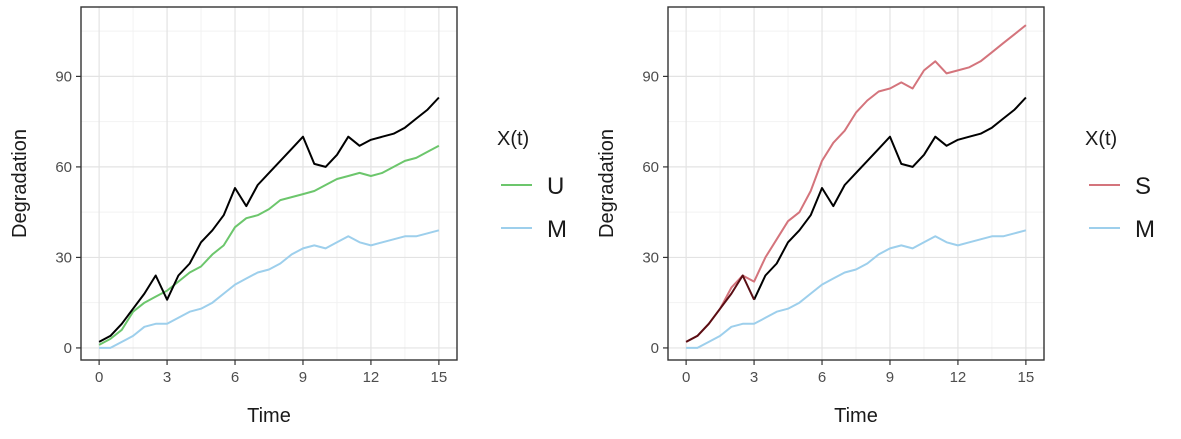 The width and height of the screenshot is (1181, 439). I want to click on legend: X(t) UM, so click(532, 185).